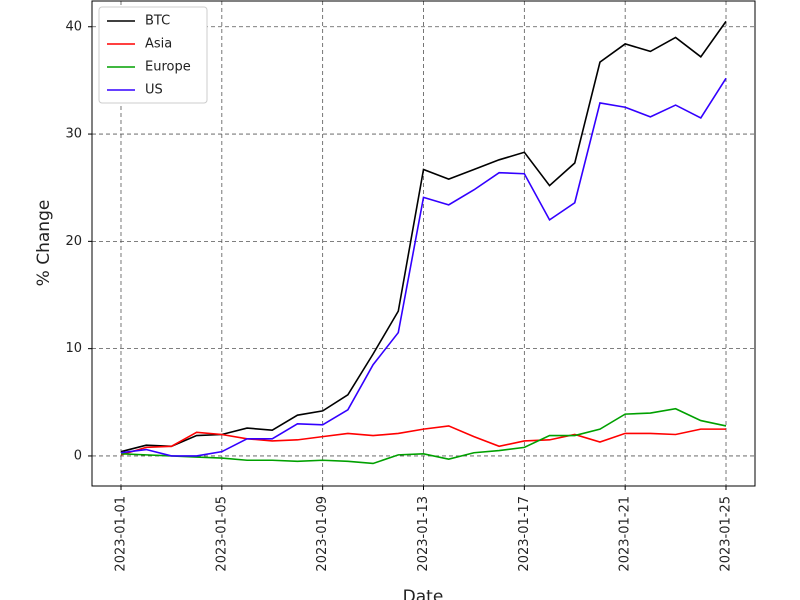 This screenshot has width=800, height=600. What do you see at coordinates (524, 534) in the screenshot?
I see `x-tick-label: 2023-01-17` at bounding box center [524, 534].